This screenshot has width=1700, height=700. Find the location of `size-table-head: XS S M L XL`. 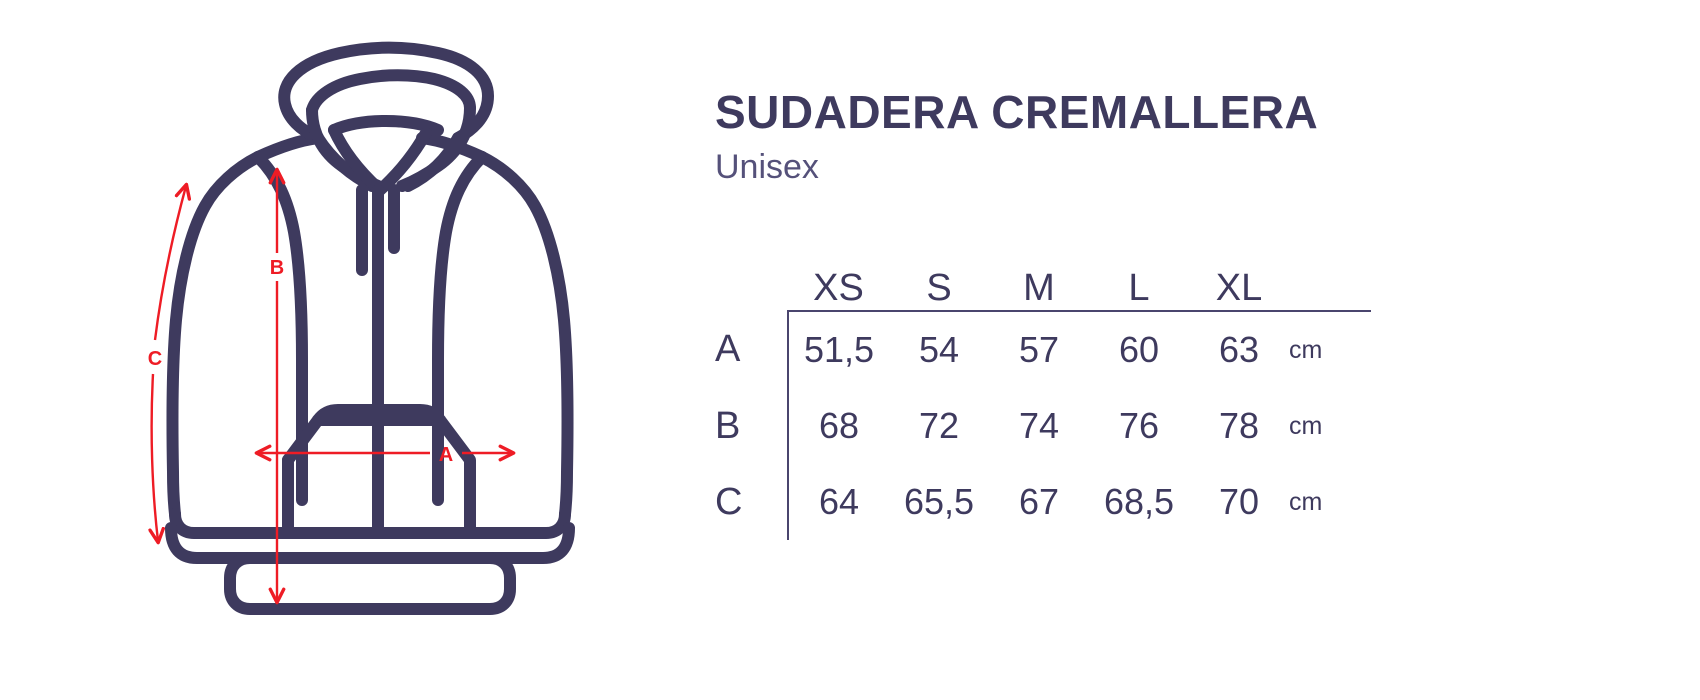

size-table-head: XS S M L XL is located at coordinates (1043, 279).